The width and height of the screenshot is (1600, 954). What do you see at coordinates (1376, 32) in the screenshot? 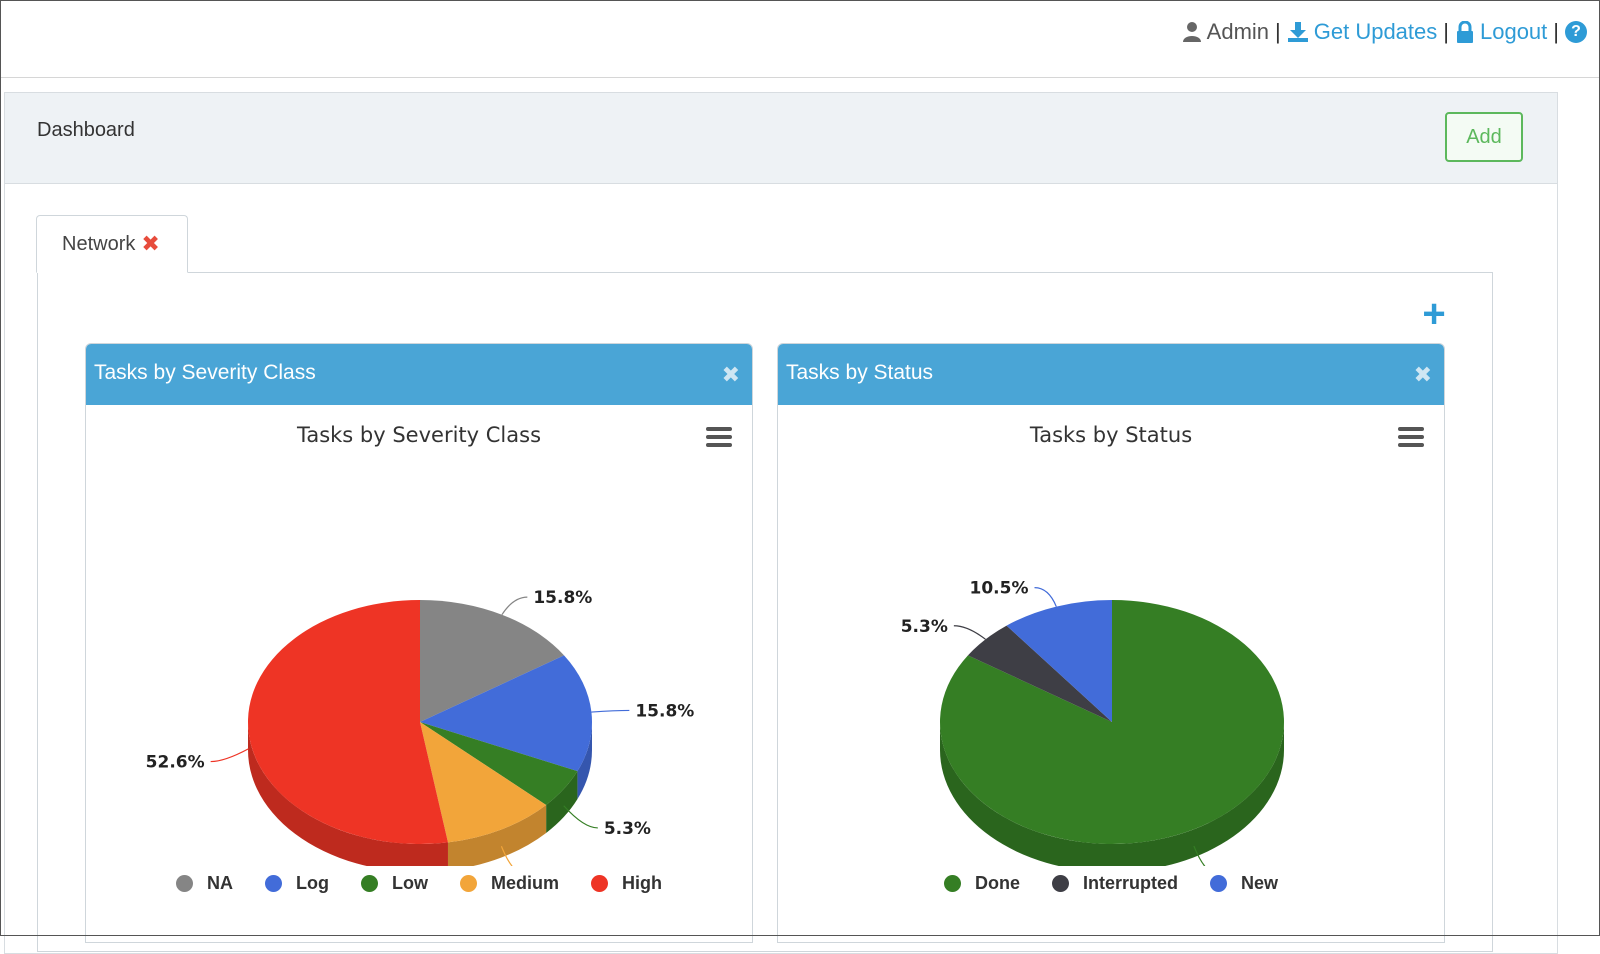
I see `get-updates-label: Get Updates` at bounding box center [1376, 32].